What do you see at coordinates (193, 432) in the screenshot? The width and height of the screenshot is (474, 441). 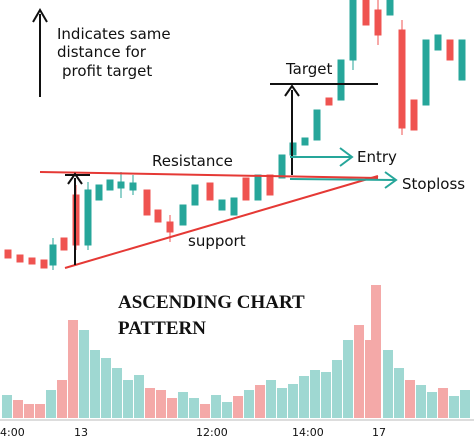 I see `x-axis-labels: 4:00 13 12:00 14:00 17` at bounding box center [193, 432].